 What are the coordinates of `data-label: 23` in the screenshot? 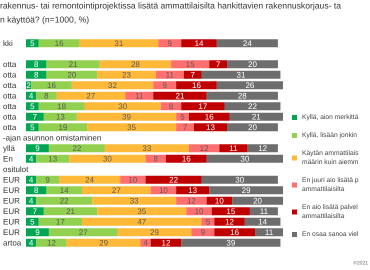 It's located at (127, 75).